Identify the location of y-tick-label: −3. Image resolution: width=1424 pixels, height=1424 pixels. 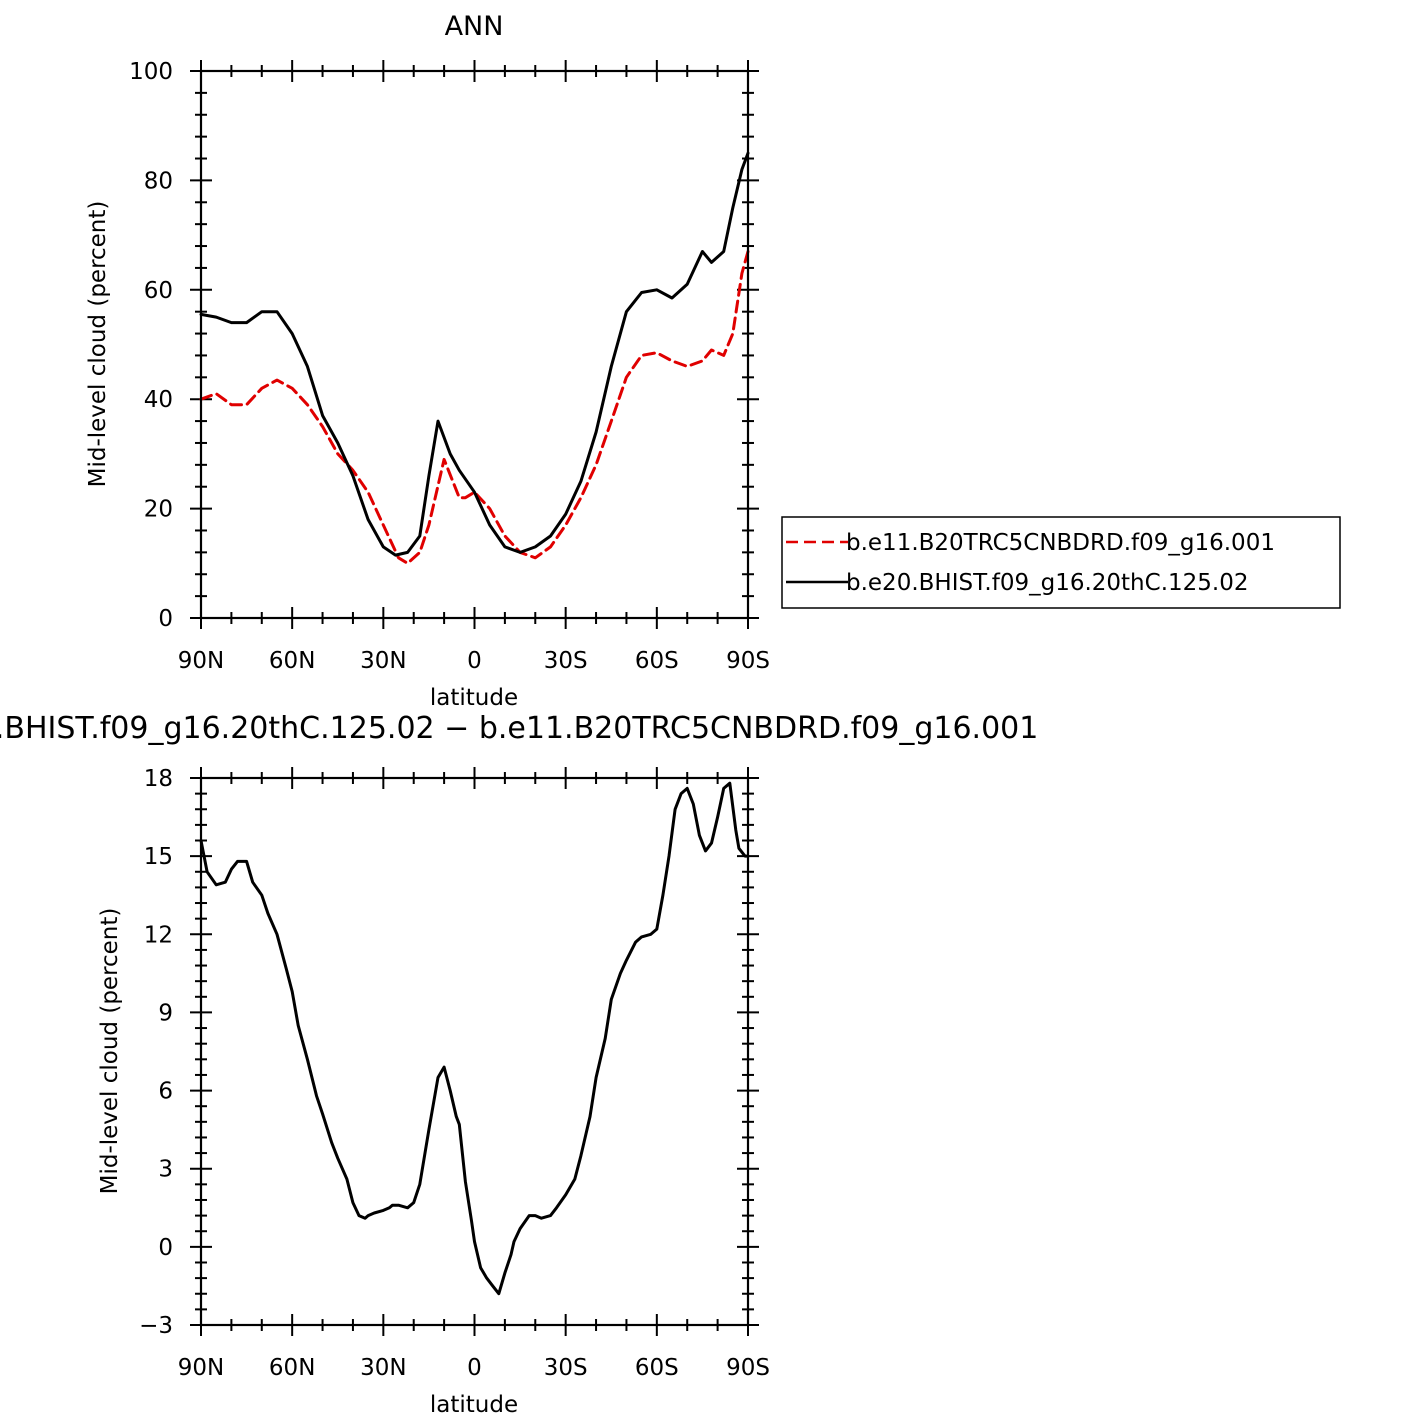
(156, 1326).